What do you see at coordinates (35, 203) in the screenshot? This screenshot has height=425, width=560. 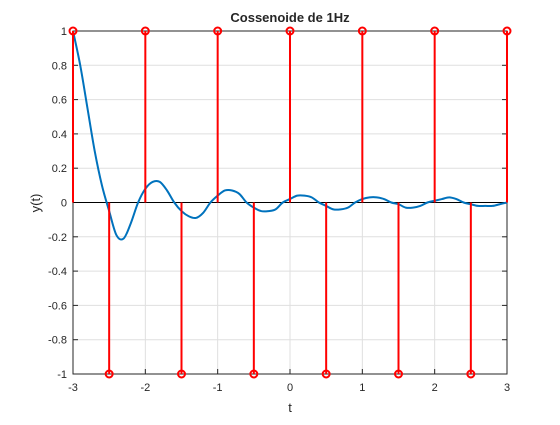 I see `y-axis-label: y(t)` at bounding box center [35, 203].